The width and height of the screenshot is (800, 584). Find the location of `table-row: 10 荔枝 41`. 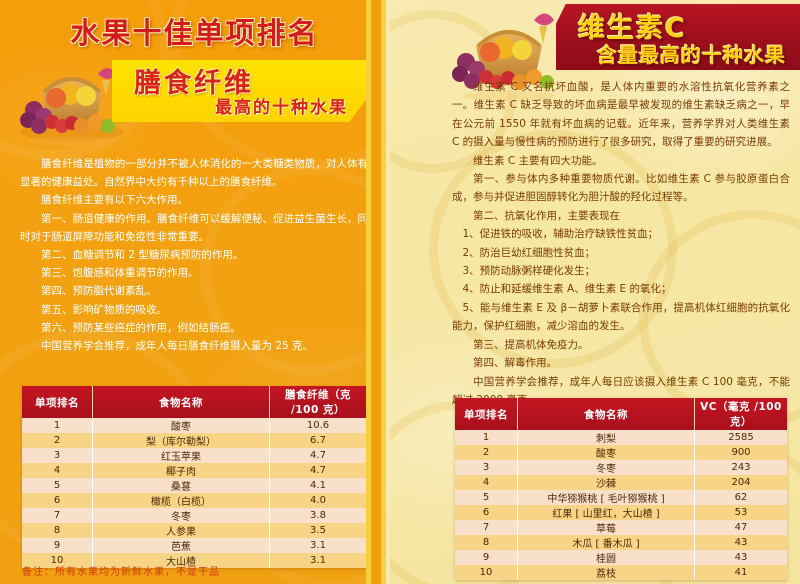

table-row: 10 荔枝 41 is located at coordinates (621, 572).